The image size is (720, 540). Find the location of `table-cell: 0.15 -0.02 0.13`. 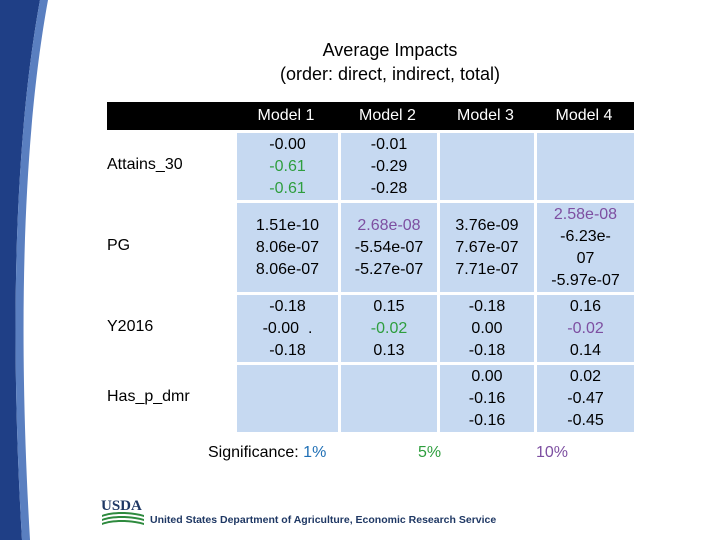

table-cell: 0.15 -0.02 0.13 is located at coordinates (387, 327).